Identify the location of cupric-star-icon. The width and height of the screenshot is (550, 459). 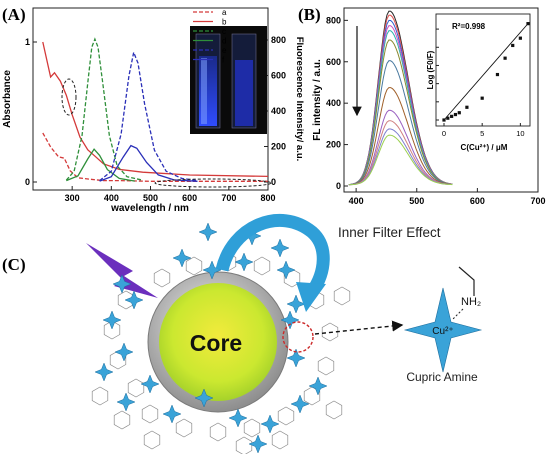
(443, 330).